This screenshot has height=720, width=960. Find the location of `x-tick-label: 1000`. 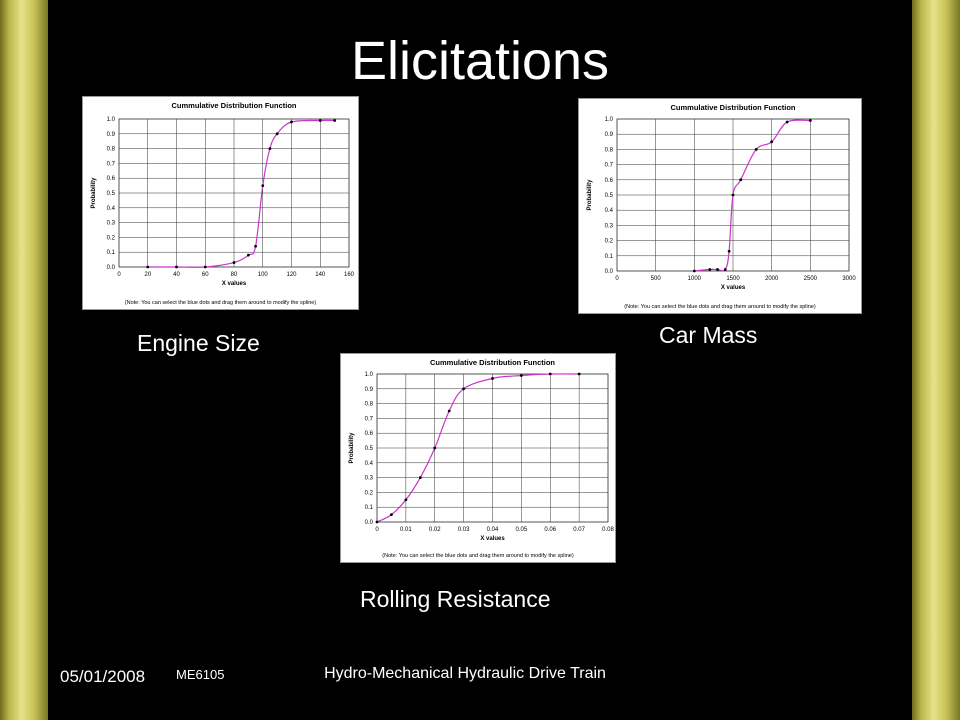

x-tick-label: 1000 is located at coordinates (695, 279).